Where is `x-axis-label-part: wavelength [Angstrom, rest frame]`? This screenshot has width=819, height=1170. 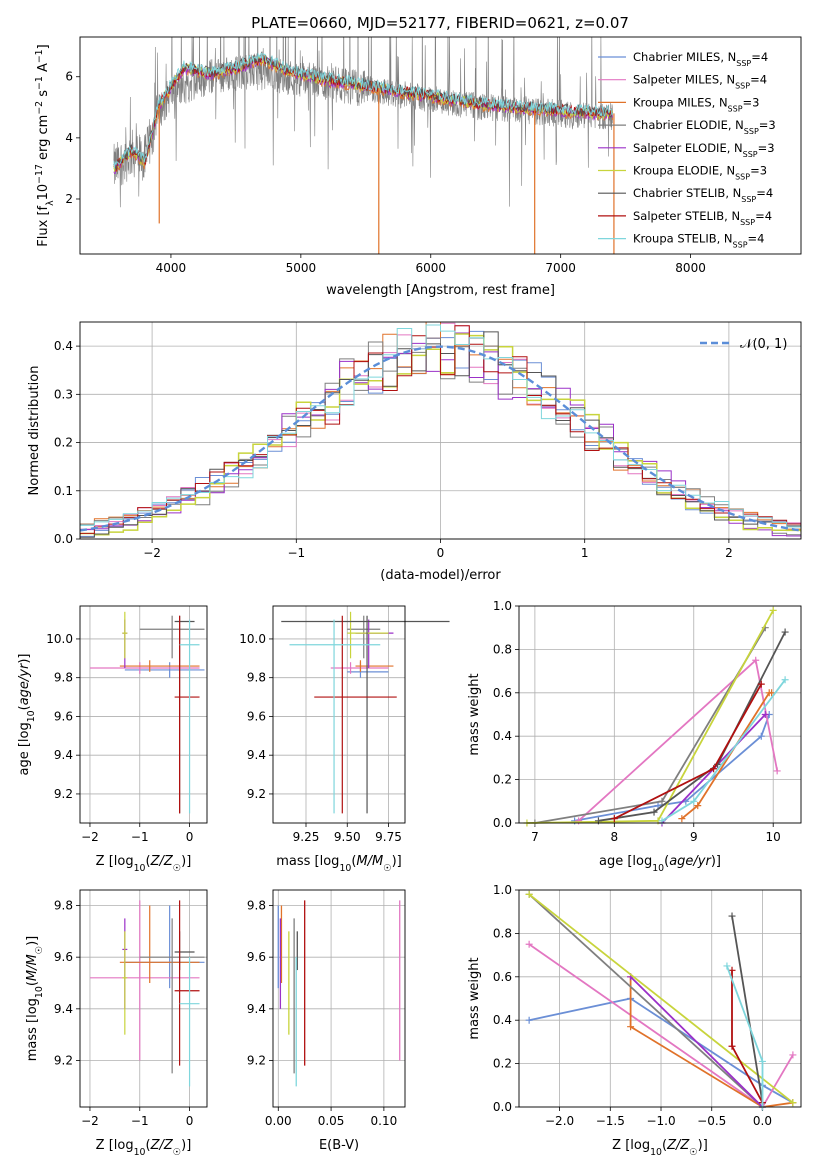 x-axis-label-part: wavelength [Angstrom, rest frame] is located at coordinates (440, 290).